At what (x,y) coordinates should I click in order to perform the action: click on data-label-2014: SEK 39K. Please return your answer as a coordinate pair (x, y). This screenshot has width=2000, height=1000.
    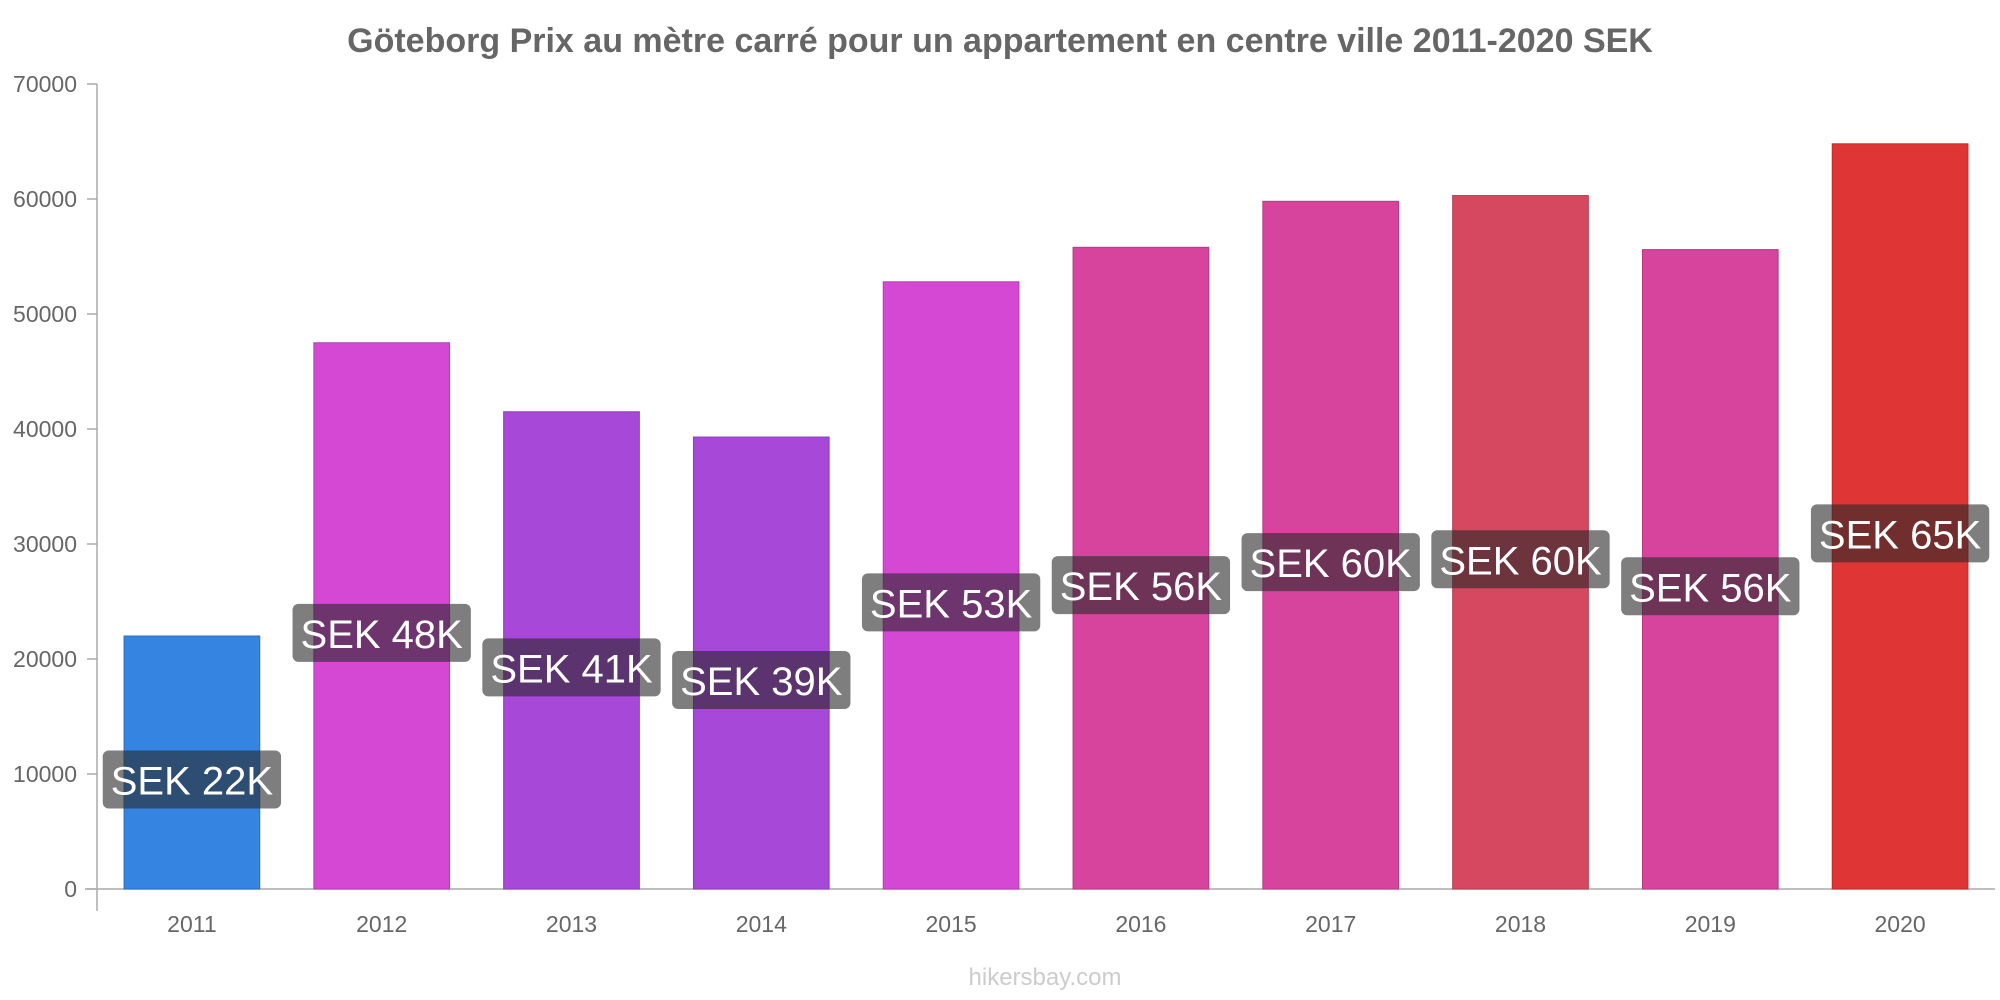
    Looking at the image, I should click on (761, 680).